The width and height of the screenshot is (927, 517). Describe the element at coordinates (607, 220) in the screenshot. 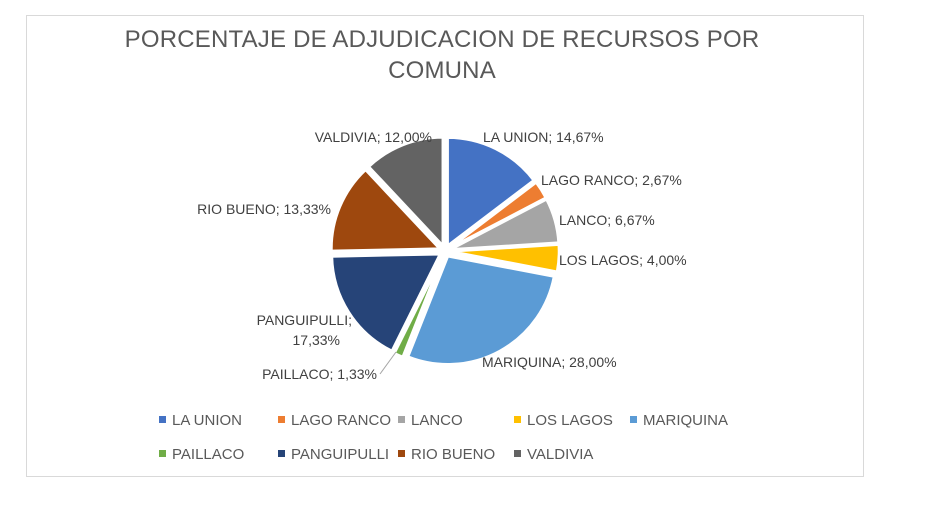

I see `data-label-lanco: LANCO; 6,67%` at that location.